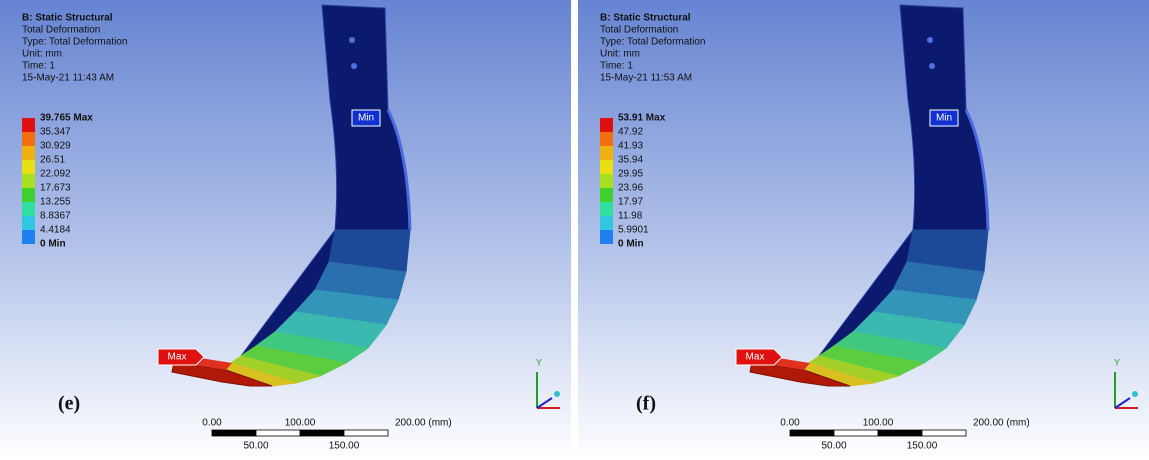 This screenshot has height=460, width=1149. What do you see at coordinates (55, 188) in the screenshot?
I see `legend-label: 17.673` at bounding box center [55, 188].